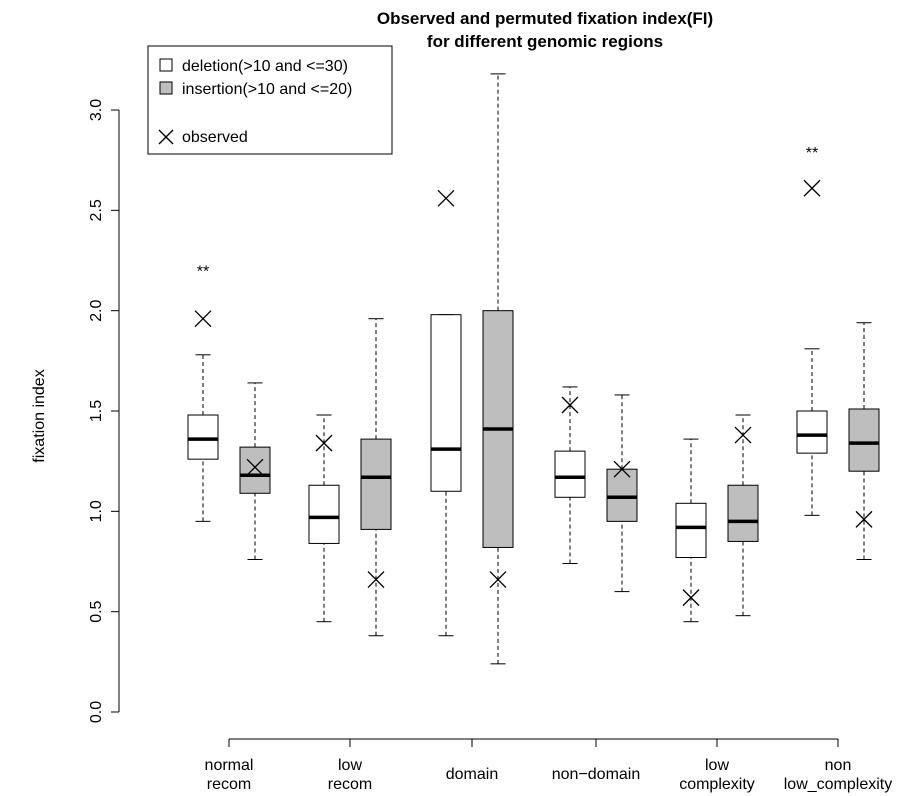  Describe the element at coordinates (596, 774) in the screenshot. I see `x-tick-label: non−domain` at that location.